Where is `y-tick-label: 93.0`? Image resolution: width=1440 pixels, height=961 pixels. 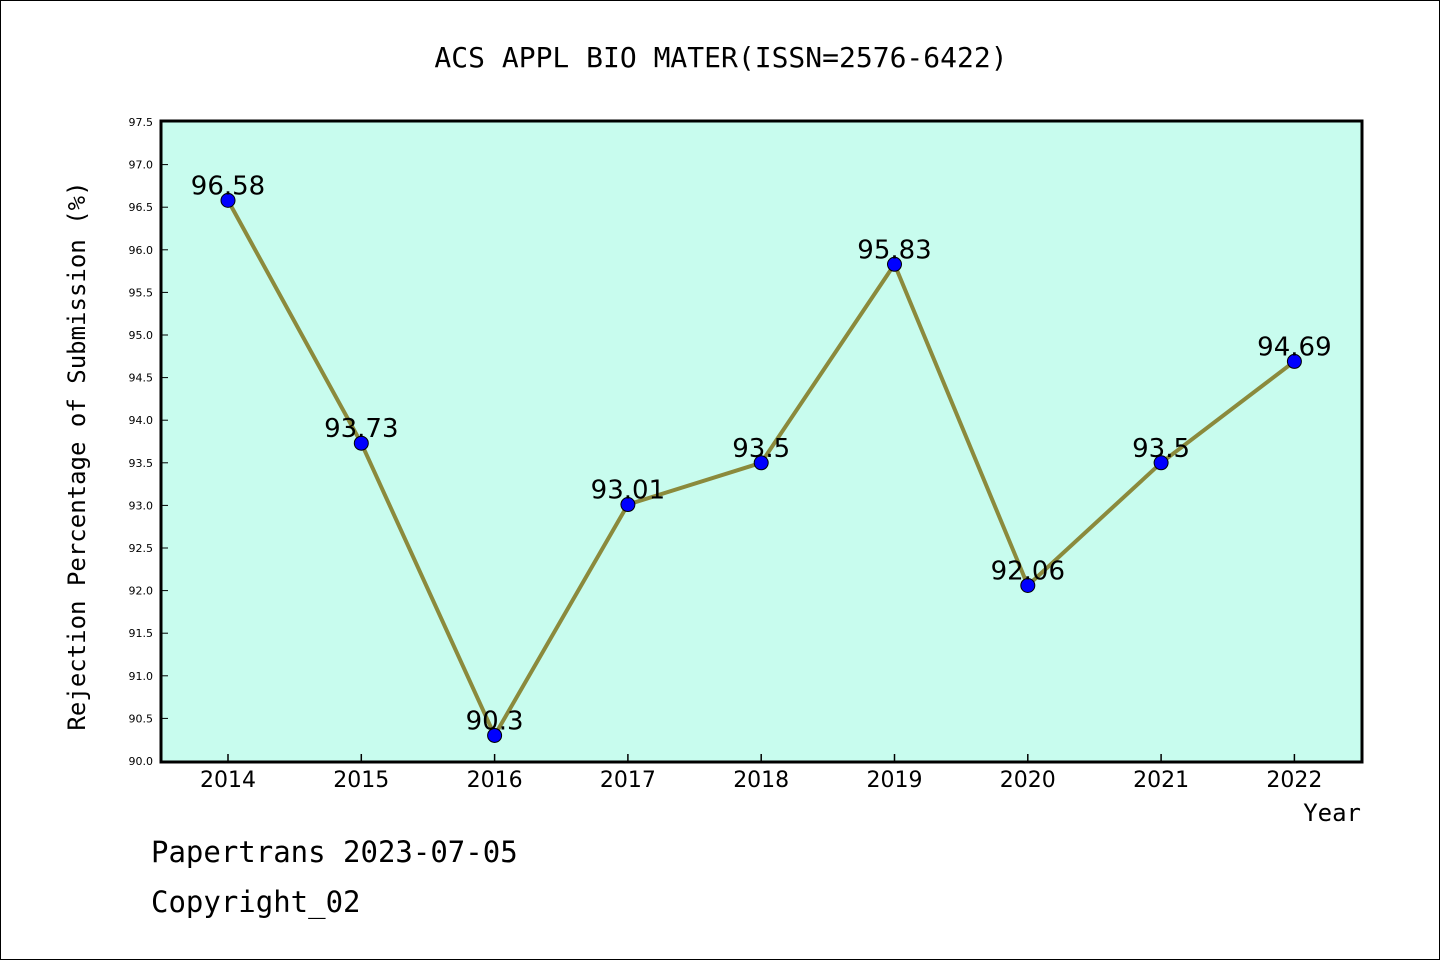 y-tick-label: 93.0 is located at coordinates (141, 505).